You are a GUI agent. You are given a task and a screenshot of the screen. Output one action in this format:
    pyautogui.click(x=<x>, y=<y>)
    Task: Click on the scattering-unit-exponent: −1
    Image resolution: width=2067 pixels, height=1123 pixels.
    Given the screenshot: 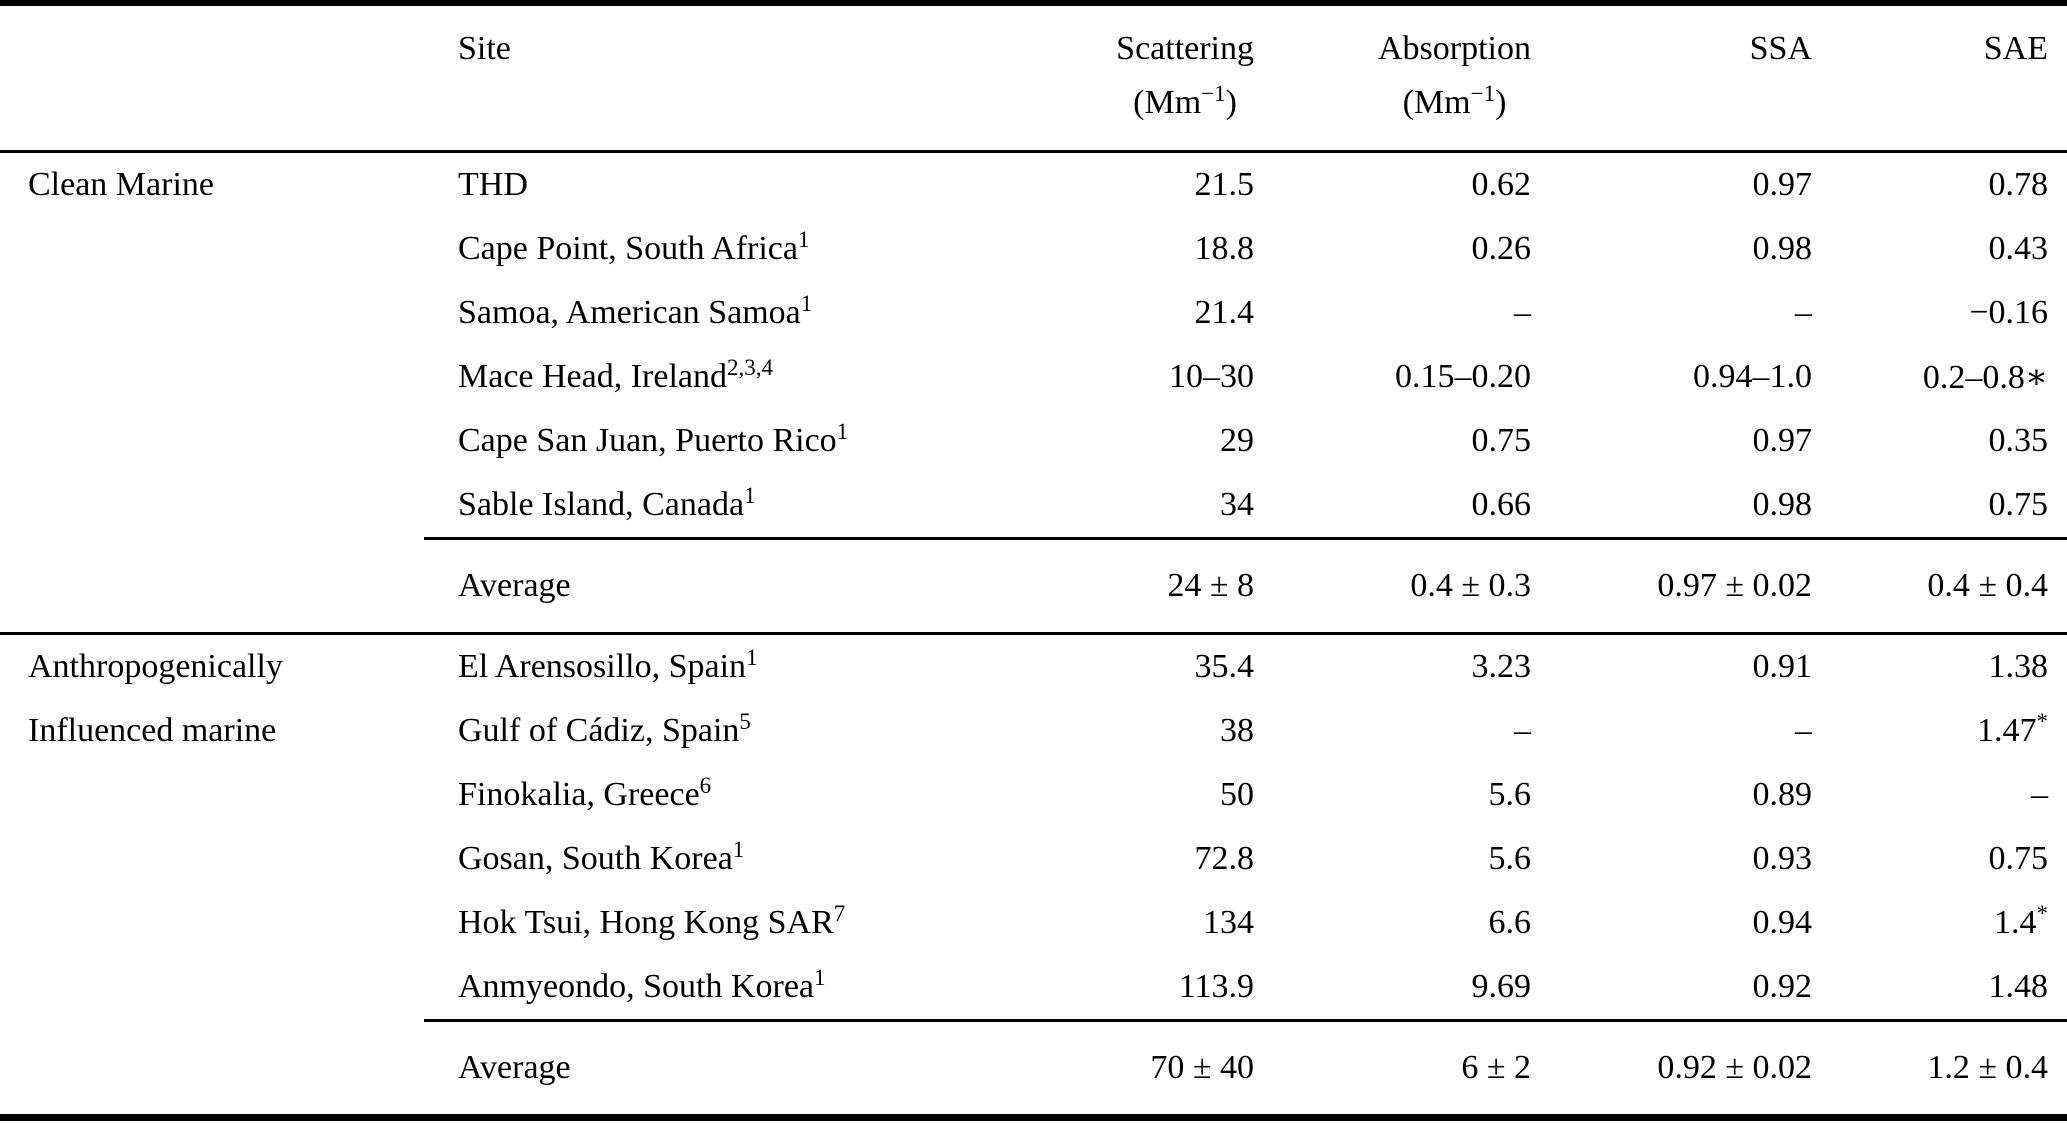 What is the action you would take?
    pyautogui.click(x=1213, y=93)
    